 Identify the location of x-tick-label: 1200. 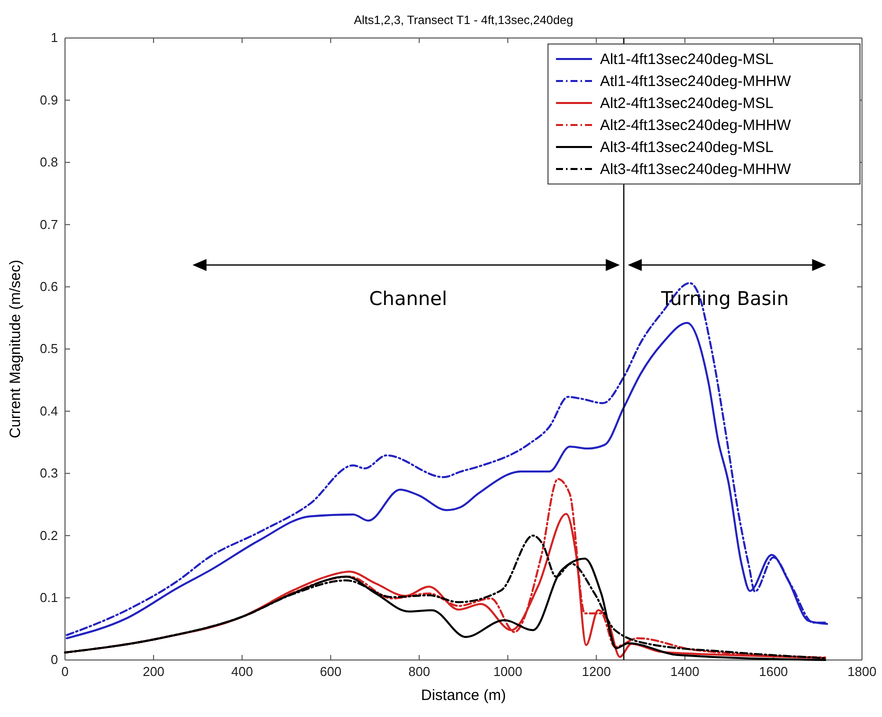
(596, 672).